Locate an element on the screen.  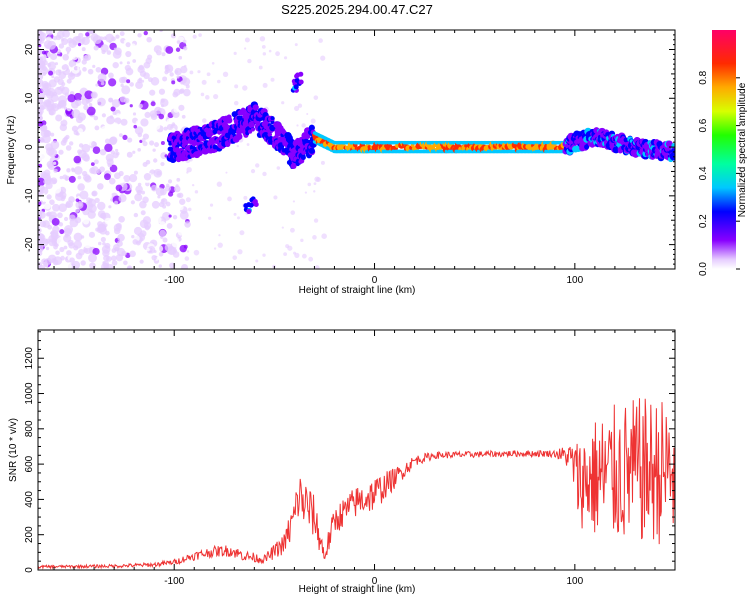
snr-y-tick-label: 1000 is located at coordinates (29, 393).